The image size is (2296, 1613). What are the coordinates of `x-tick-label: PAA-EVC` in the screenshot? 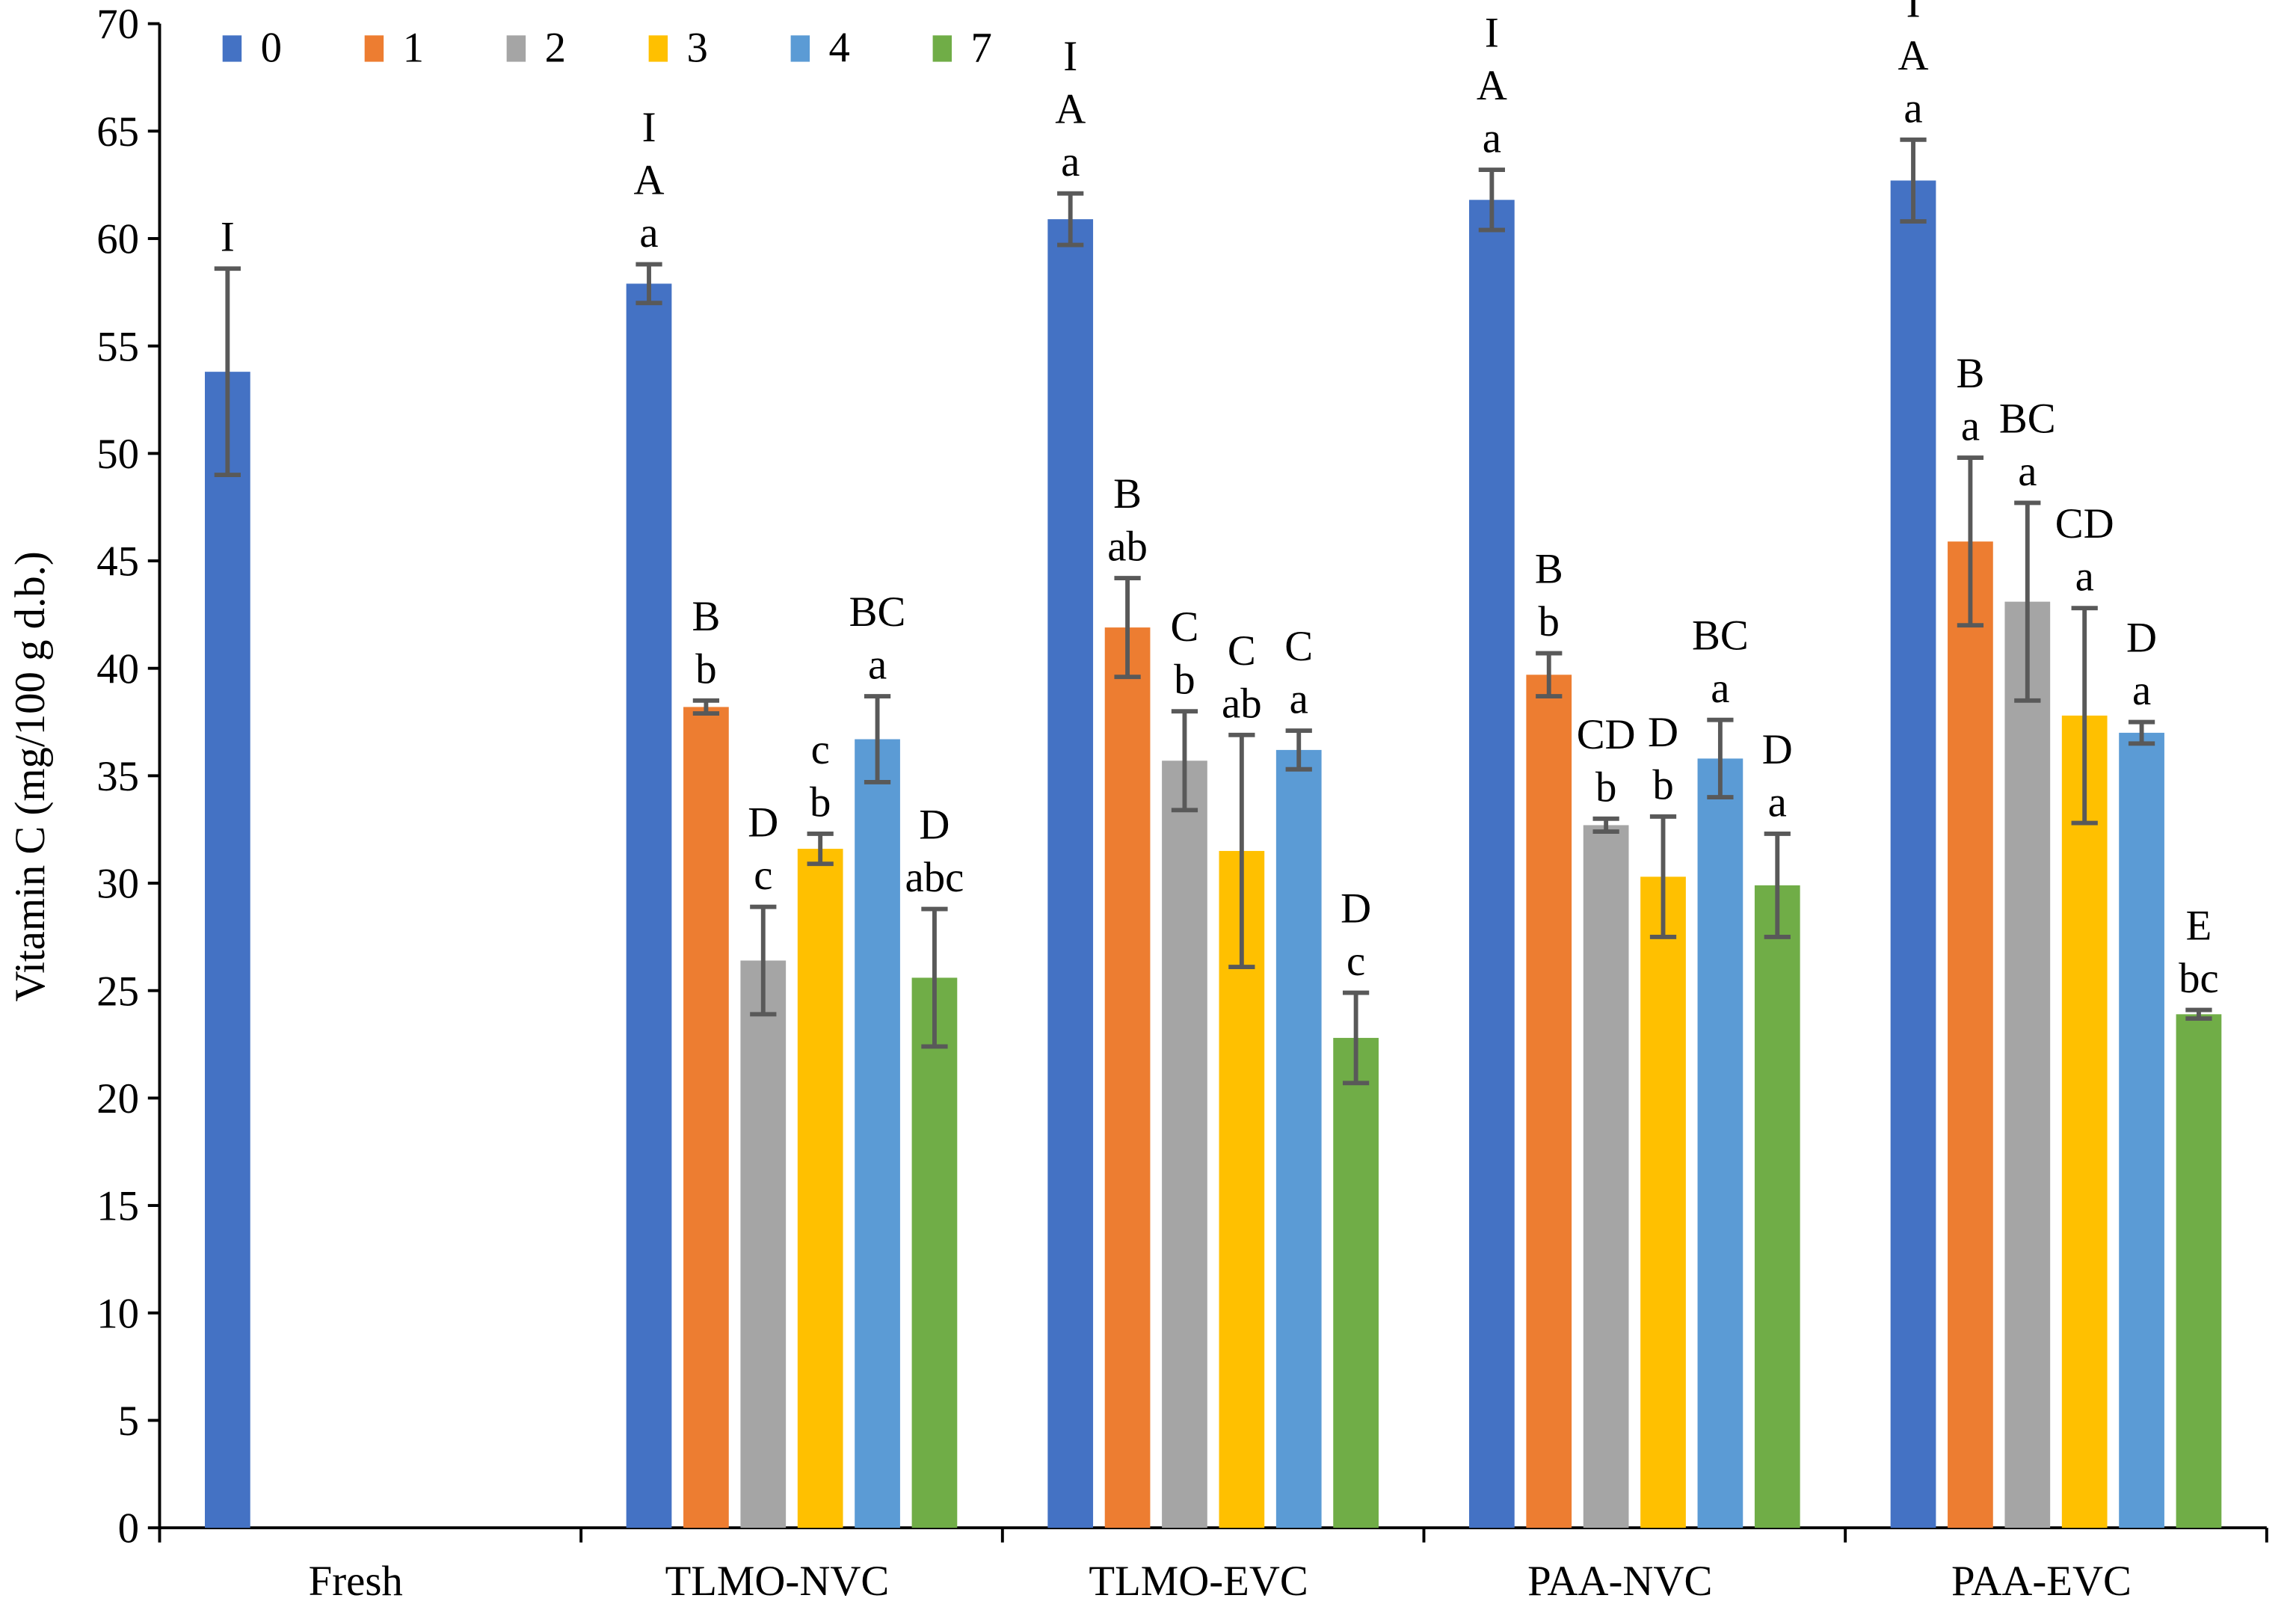 It's located at (2042, 1582).